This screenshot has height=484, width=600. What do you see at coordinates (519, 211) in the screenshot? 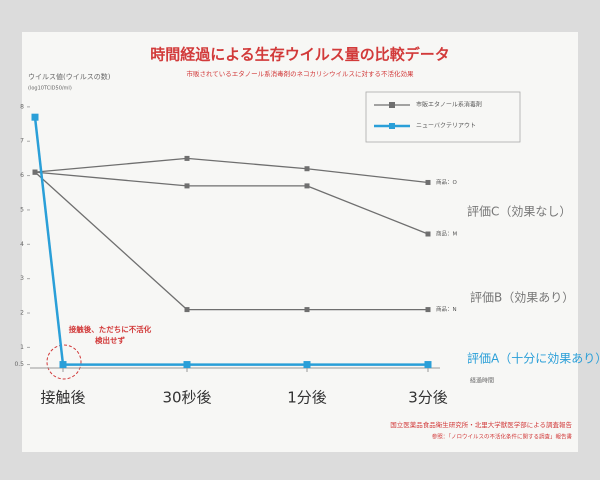
I see `rating-c: 評価C（効果なし）` at bounding box center [519, 211].